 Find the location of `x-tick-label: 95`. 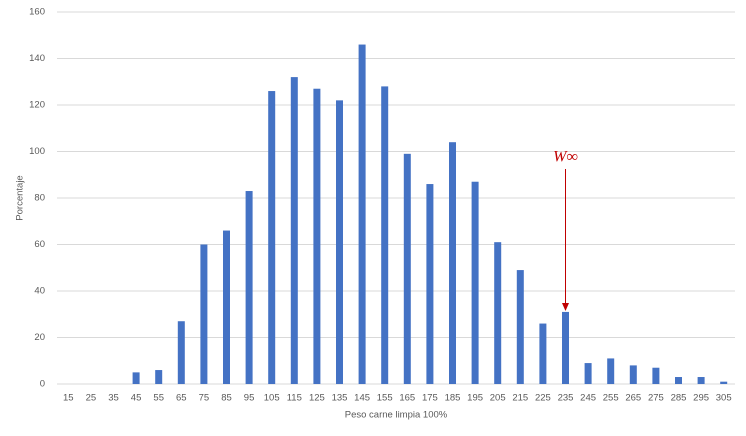

x-tick-label: 95 is located at coordinates (249, 398).